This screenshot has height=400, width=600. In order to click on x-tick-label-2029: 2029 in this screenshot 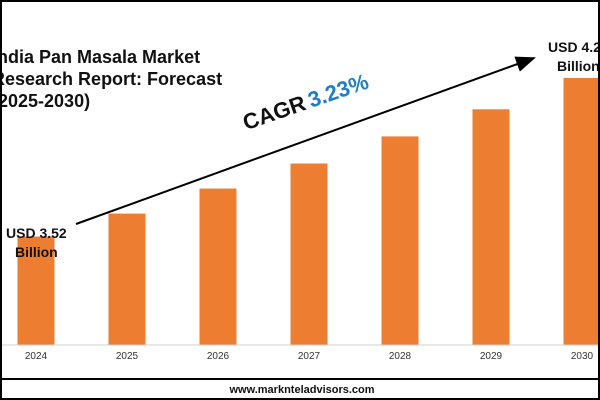, I will do `click(491, 356)`.